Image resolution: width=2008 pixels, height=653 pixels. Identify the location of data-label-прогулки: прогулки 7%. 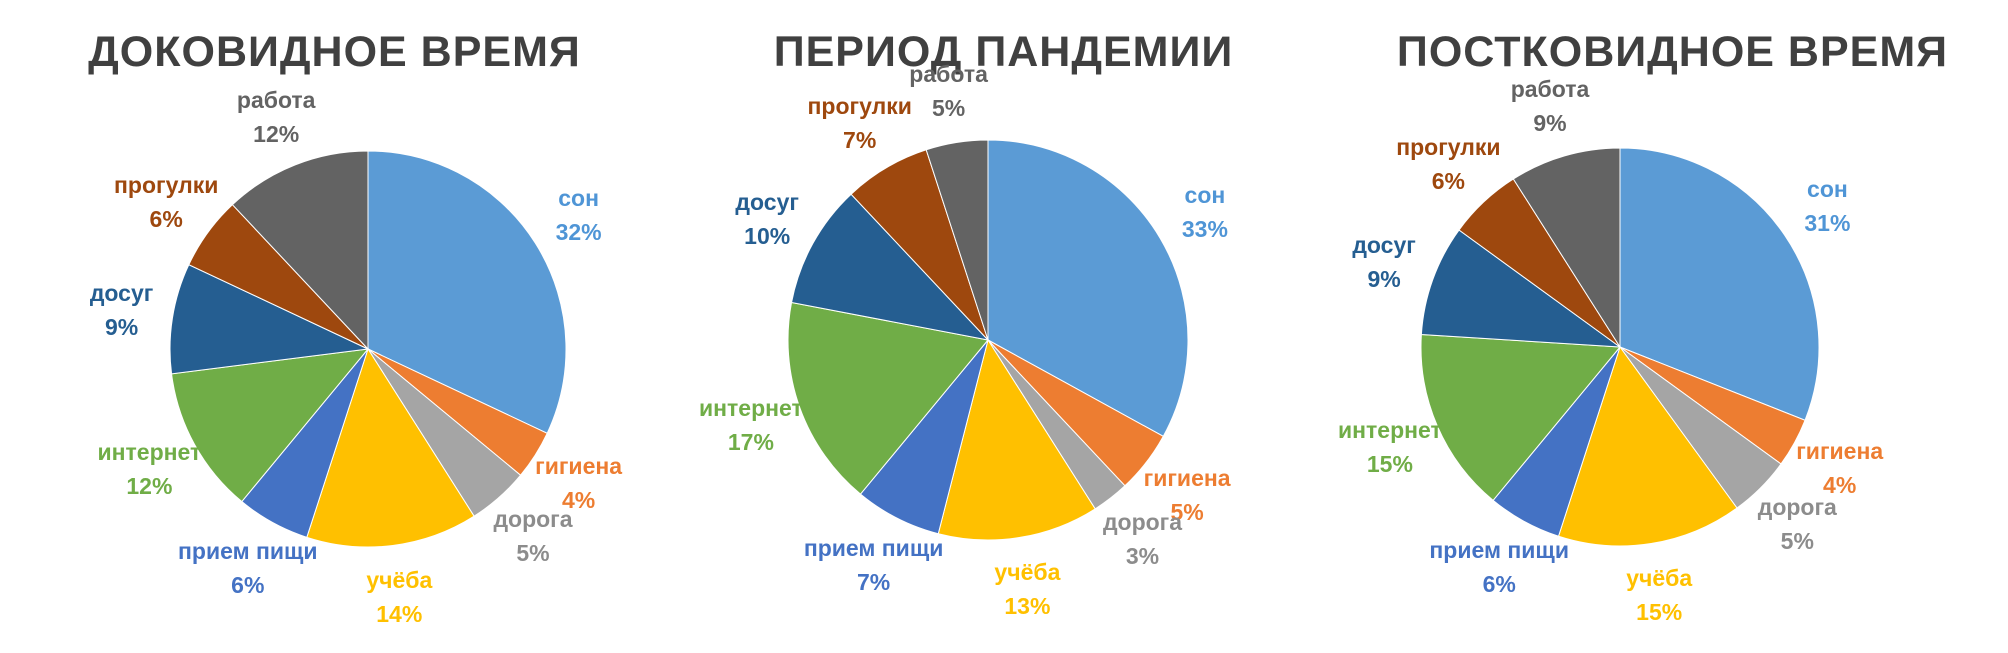
(860, 123).